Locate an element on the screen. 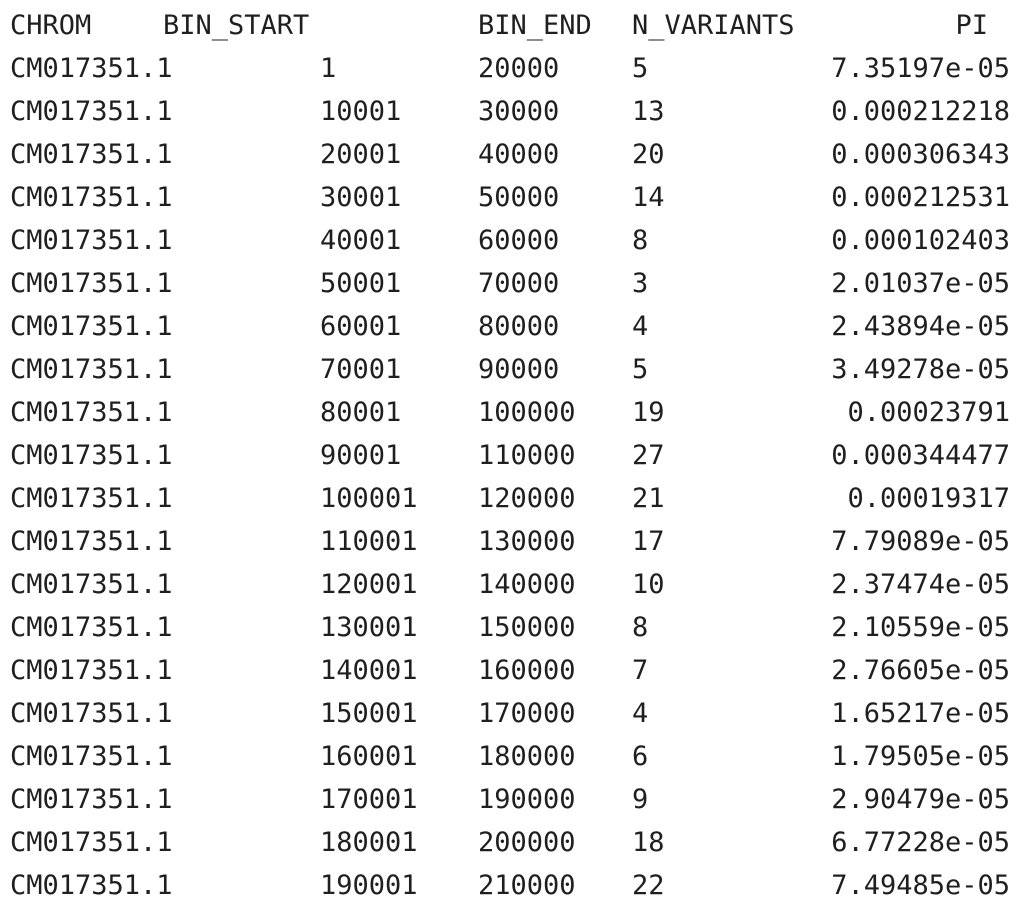 This screenshot has height=908, width=1020. cell-n-variants: 18 is located at coordinates (648, 842).